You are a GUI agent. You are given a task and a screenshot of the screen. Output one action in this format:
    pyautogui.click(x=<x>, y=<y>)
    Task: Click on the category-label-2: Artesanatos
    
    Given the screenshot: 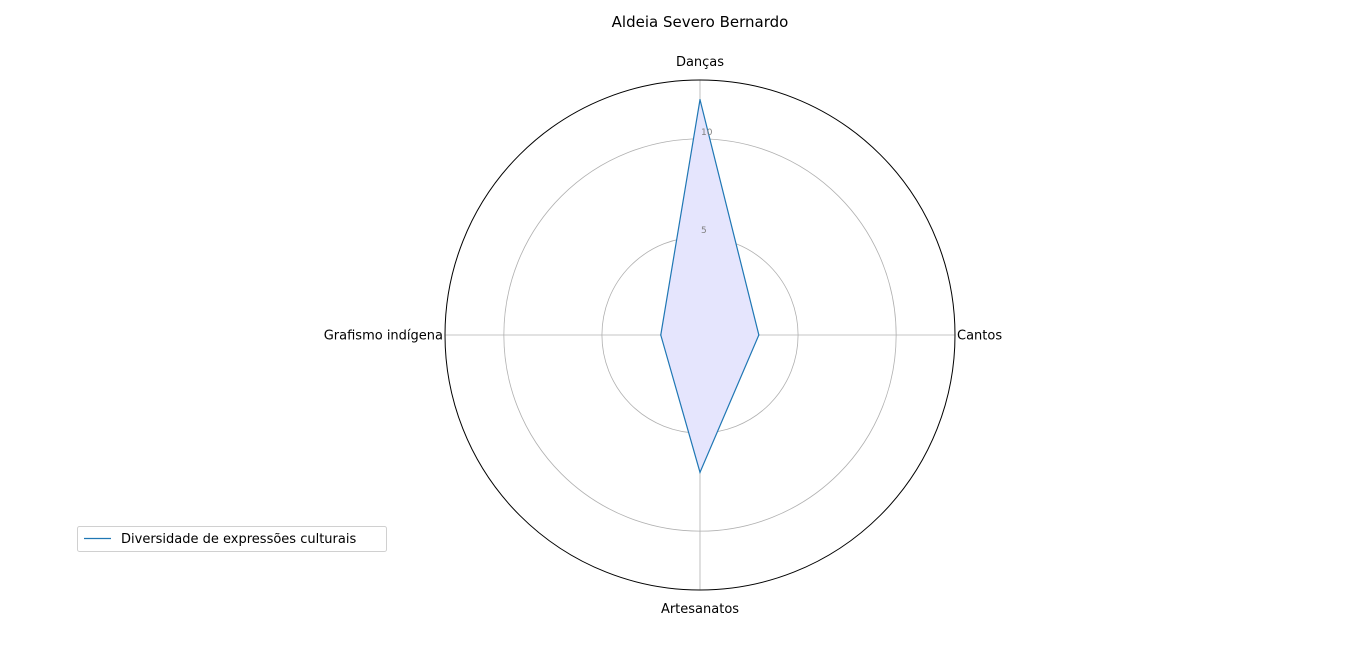 What is the action you would take?
    pyautogui.click(x=700, y=609)
    